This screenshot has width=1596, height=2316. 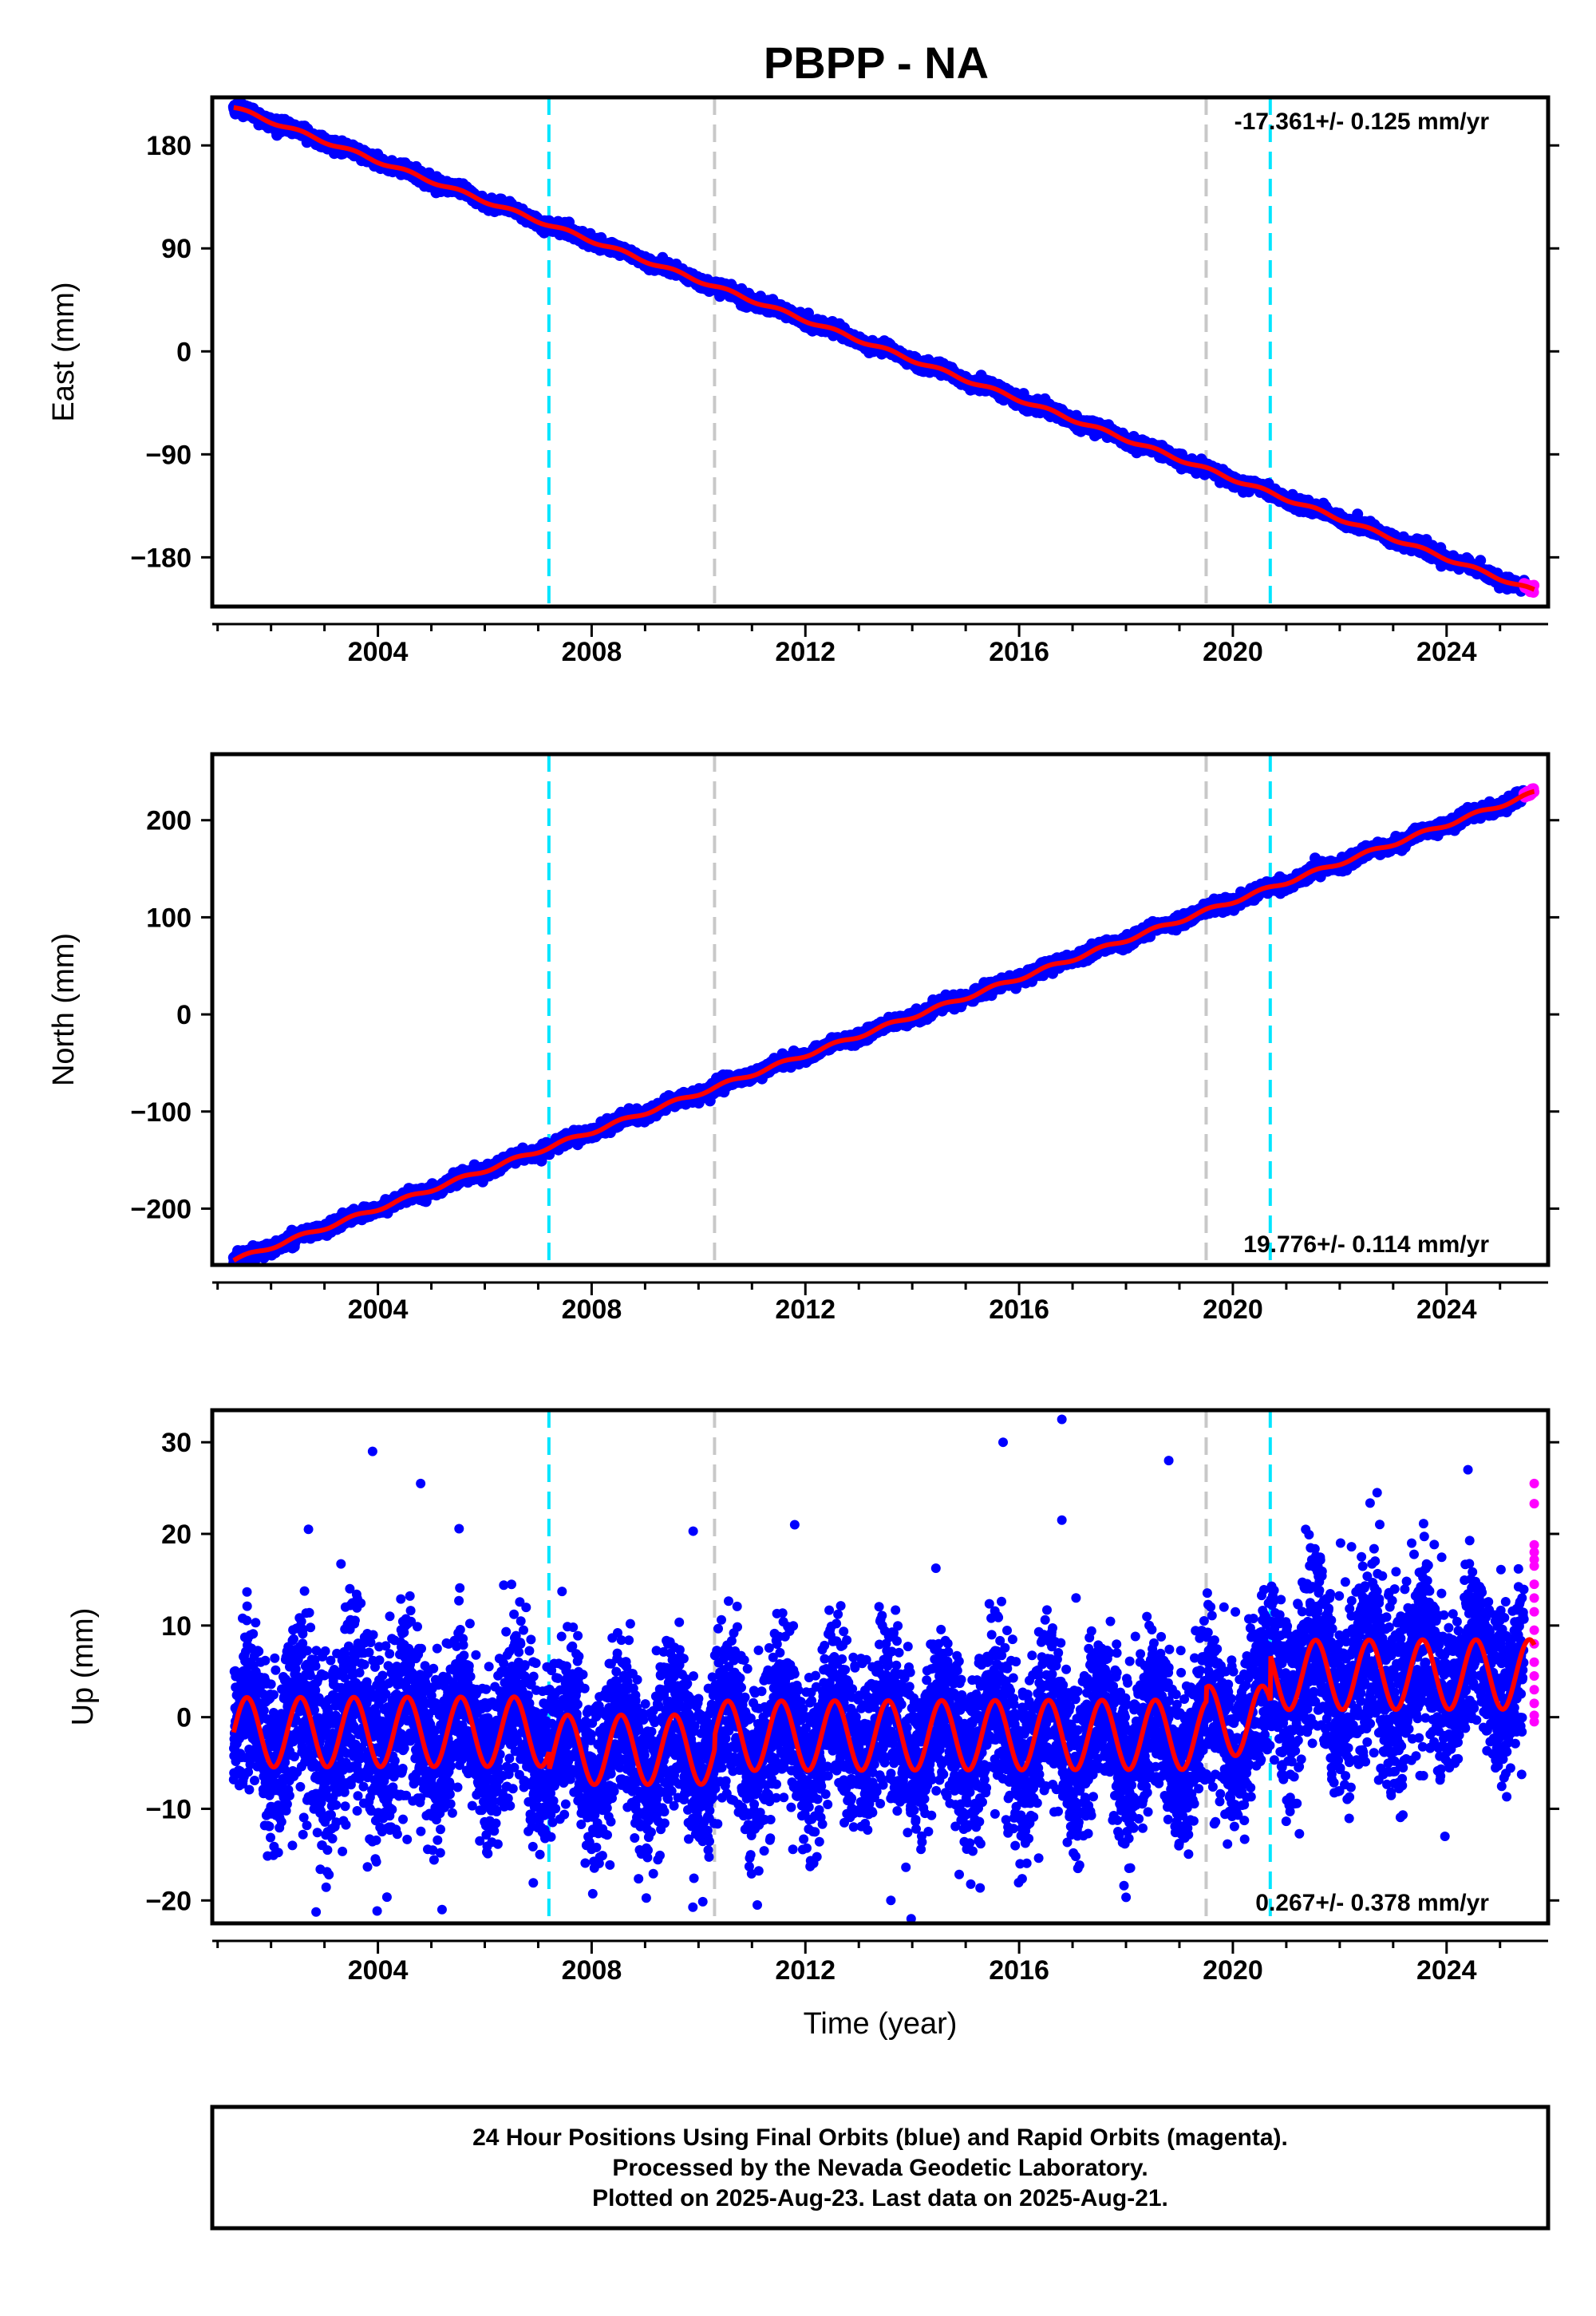 What do you see at coordinates (592, 652) in the screenshot?
I see `x-tick-label: 2008` at bounding box center [592, 652].